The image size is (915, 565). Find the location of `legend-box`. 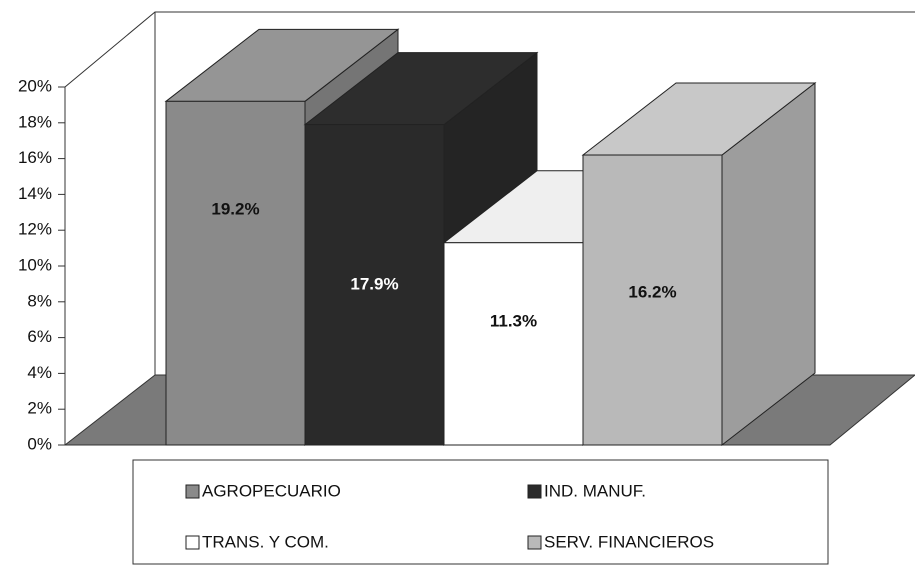

legend-box is located at coordinates (480, 512).